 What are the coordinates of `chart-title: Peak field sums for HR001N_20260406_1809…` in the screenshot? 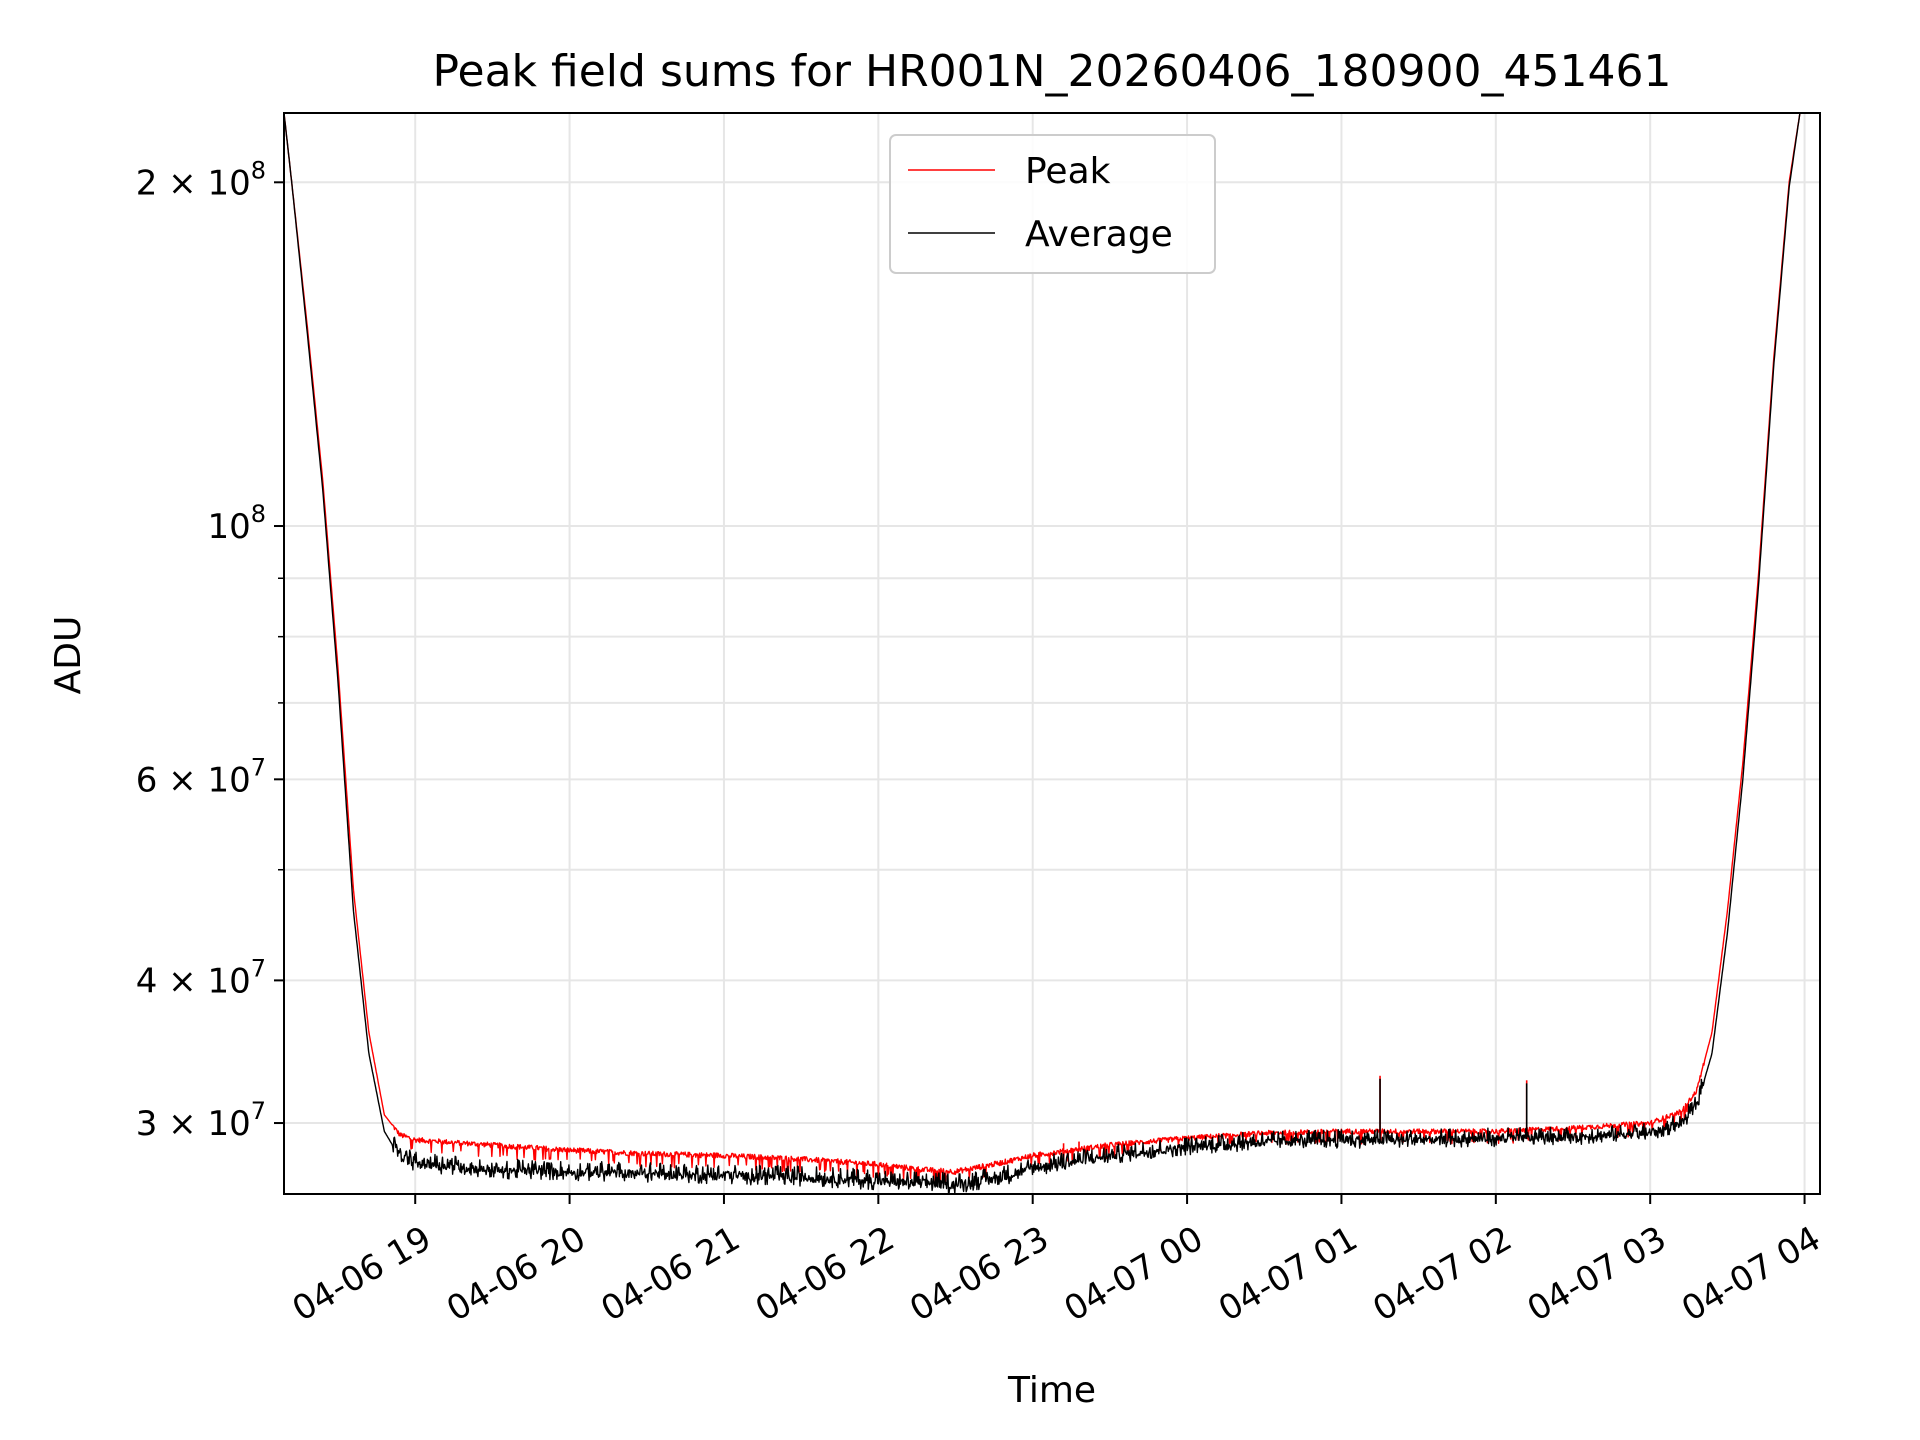 It's located at (1052, 71).